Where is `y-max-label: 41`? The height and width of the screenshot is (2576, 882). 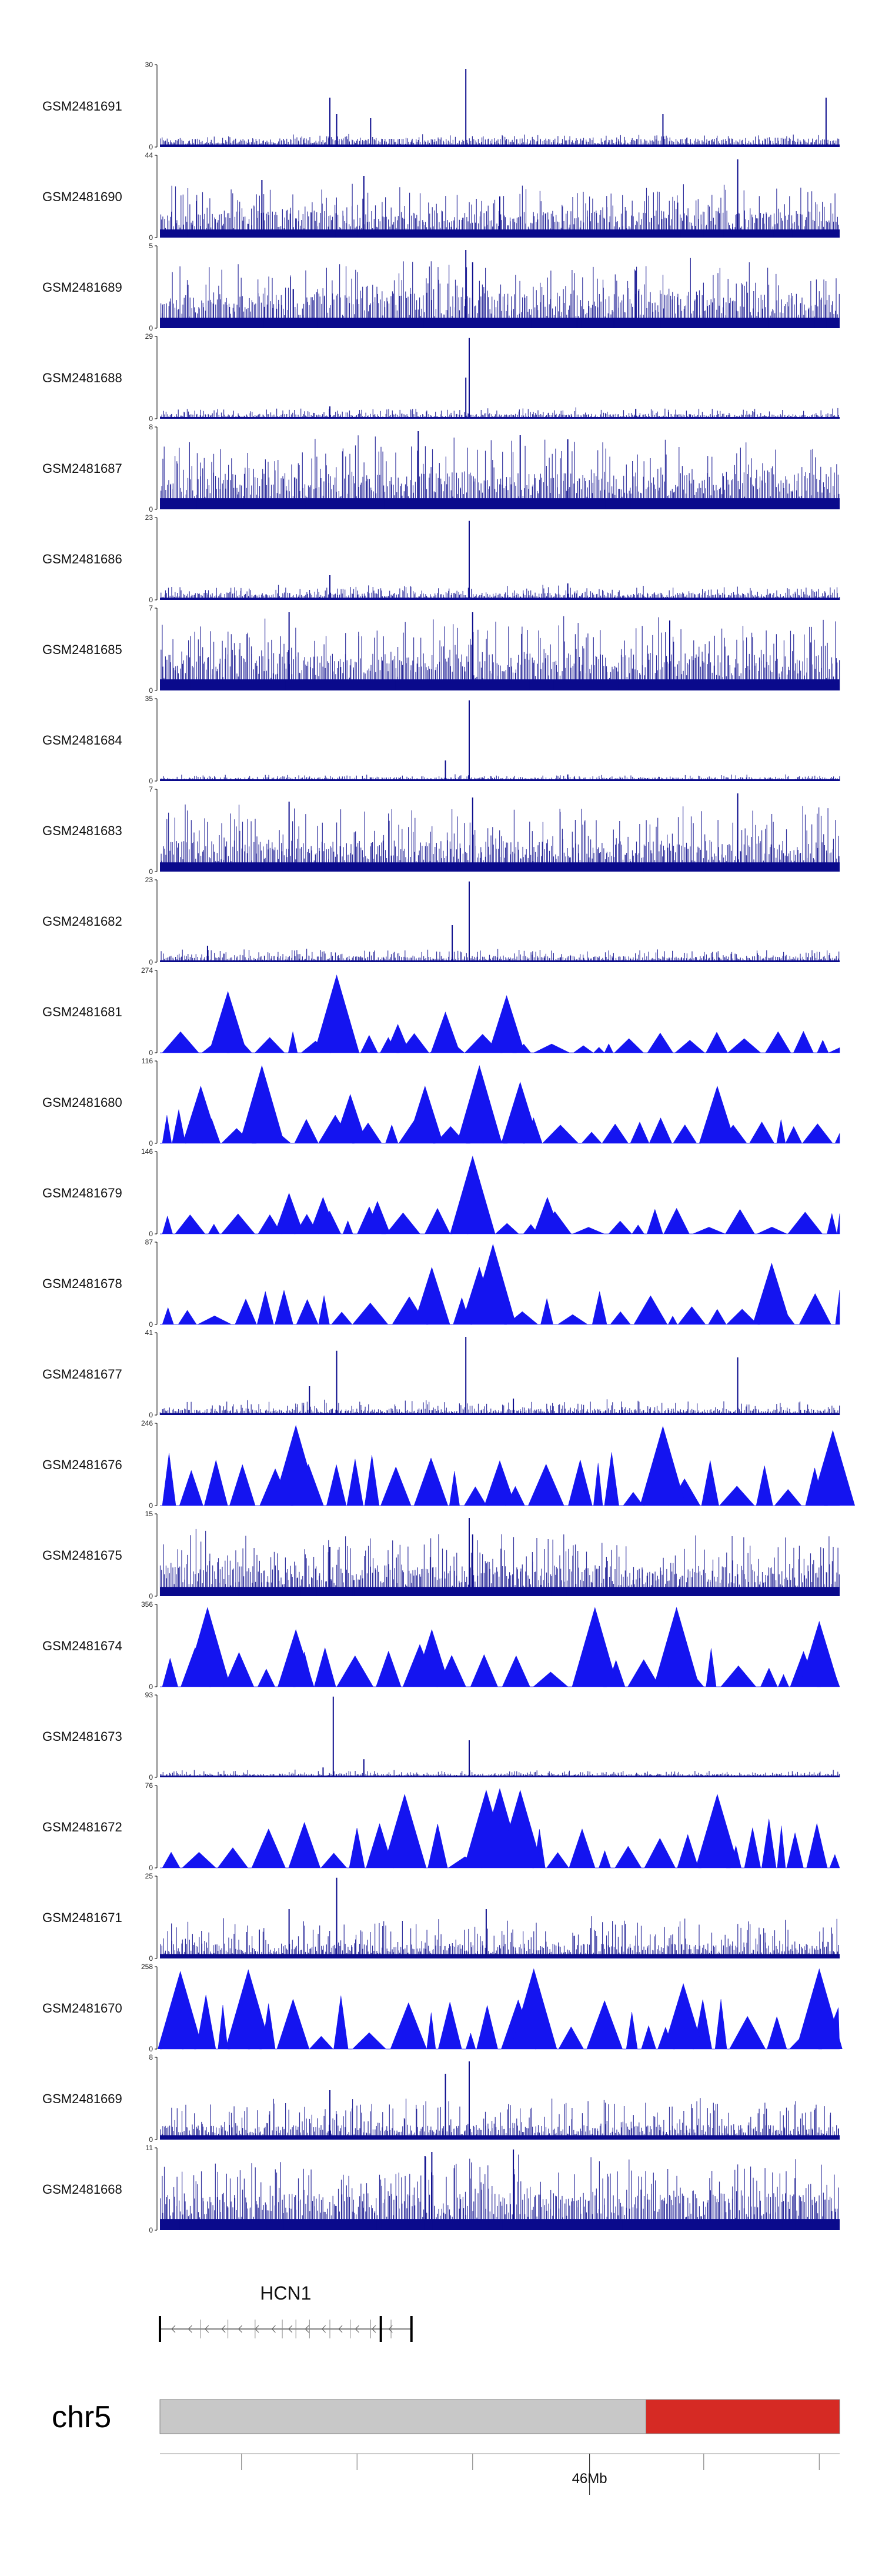 y-max-label: 41 is located at coordinates (149, 1333).